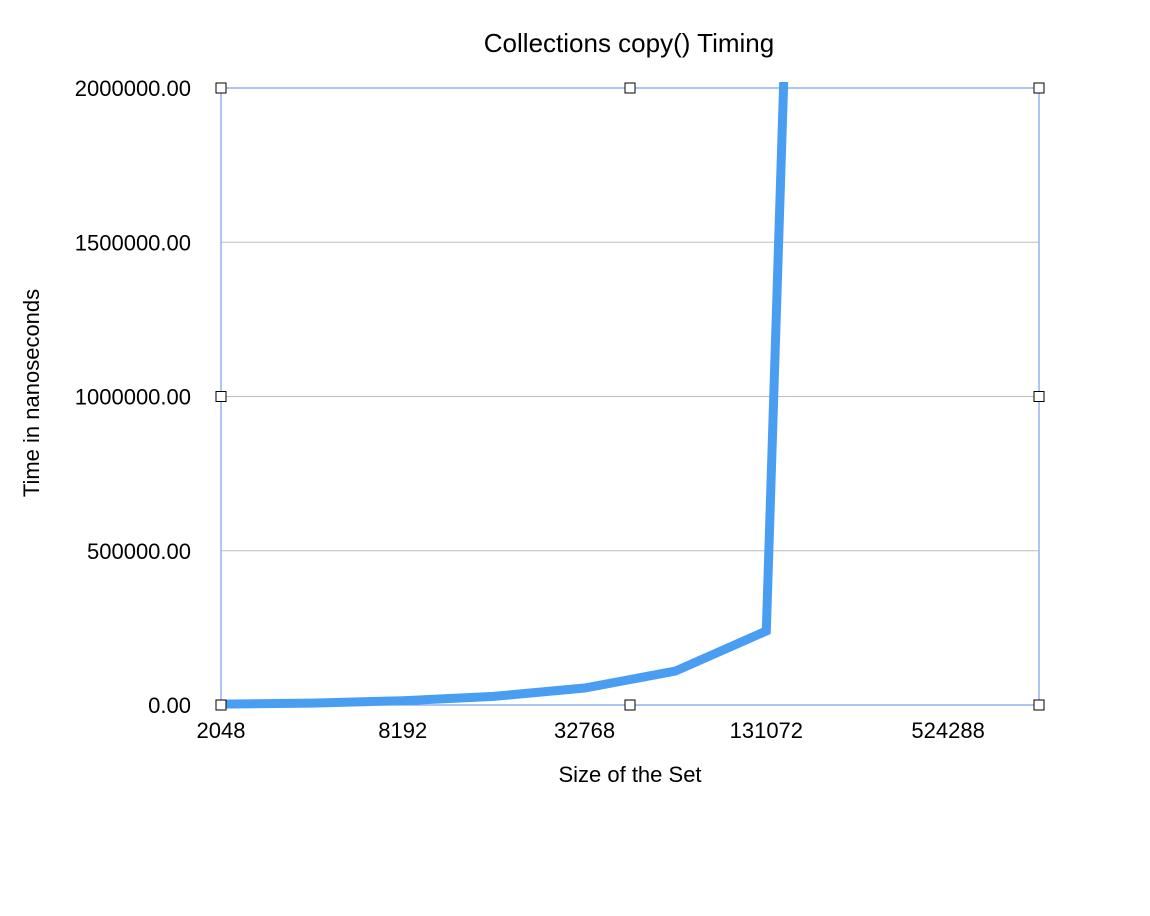  Describe the element at coordinates (766, 730) in the screenshot. I see `x-tick-label: 131072` at that location.